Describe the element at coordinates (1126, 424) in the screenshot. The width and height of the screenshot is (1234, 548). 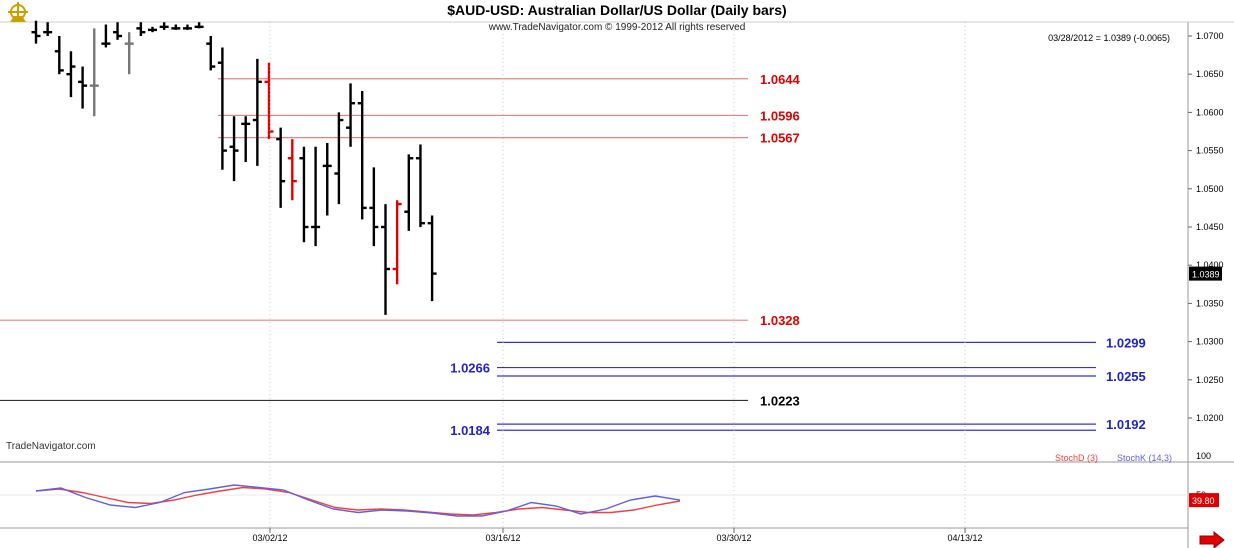
I see `level-label-1.0192: 1.0192` at that location.